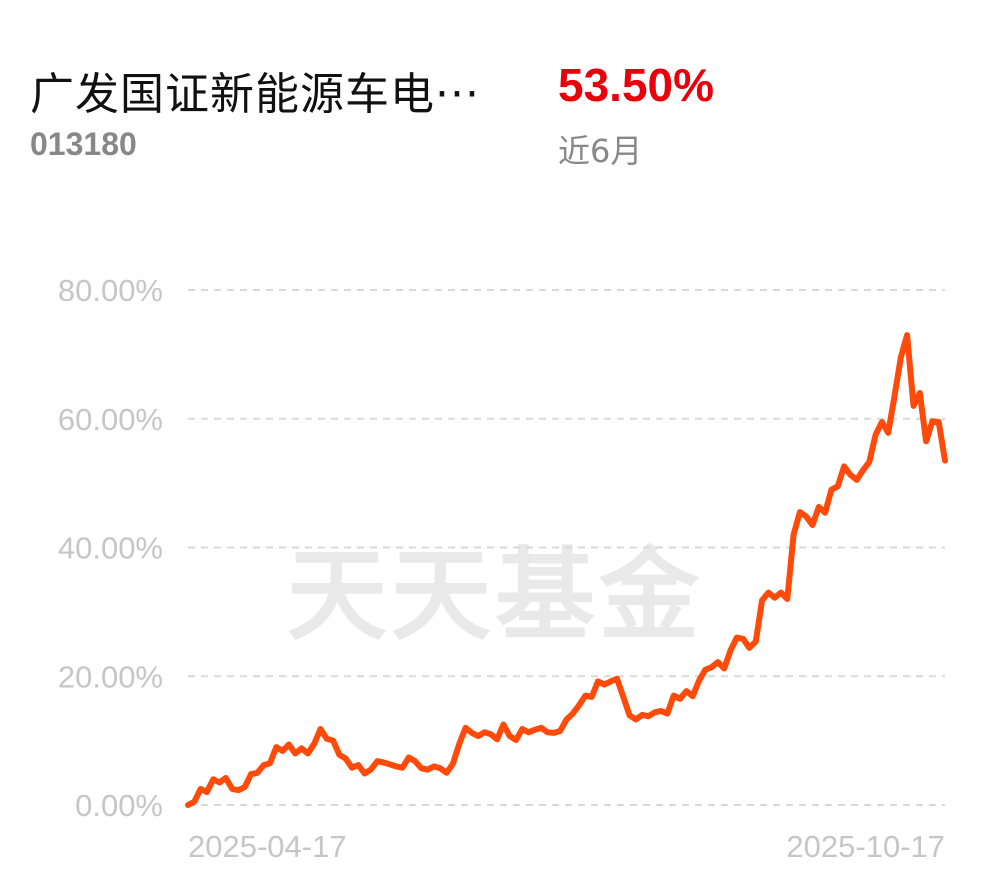 The width and height of the screenshot is (990, 878). Describe the element at coordinates (255, 94) in the screenshot. I see `fund-name: 广发国证新能源车电···` at that location.